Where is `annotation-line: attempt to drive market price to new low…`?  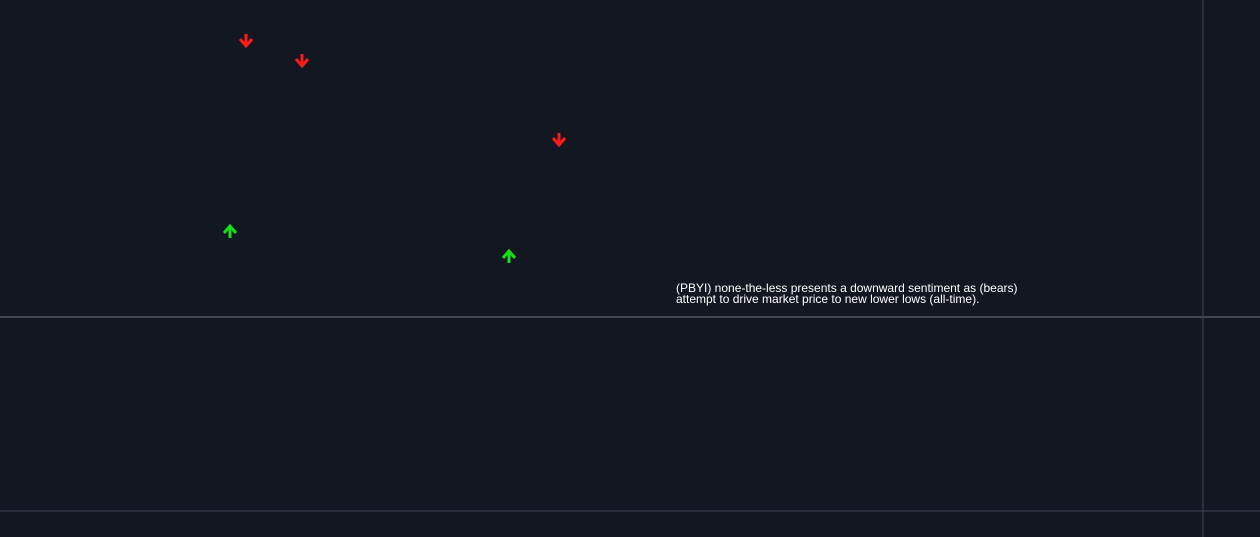
annotation-line: attempt to drive market price to new low… is located at coordinates (827, 299).